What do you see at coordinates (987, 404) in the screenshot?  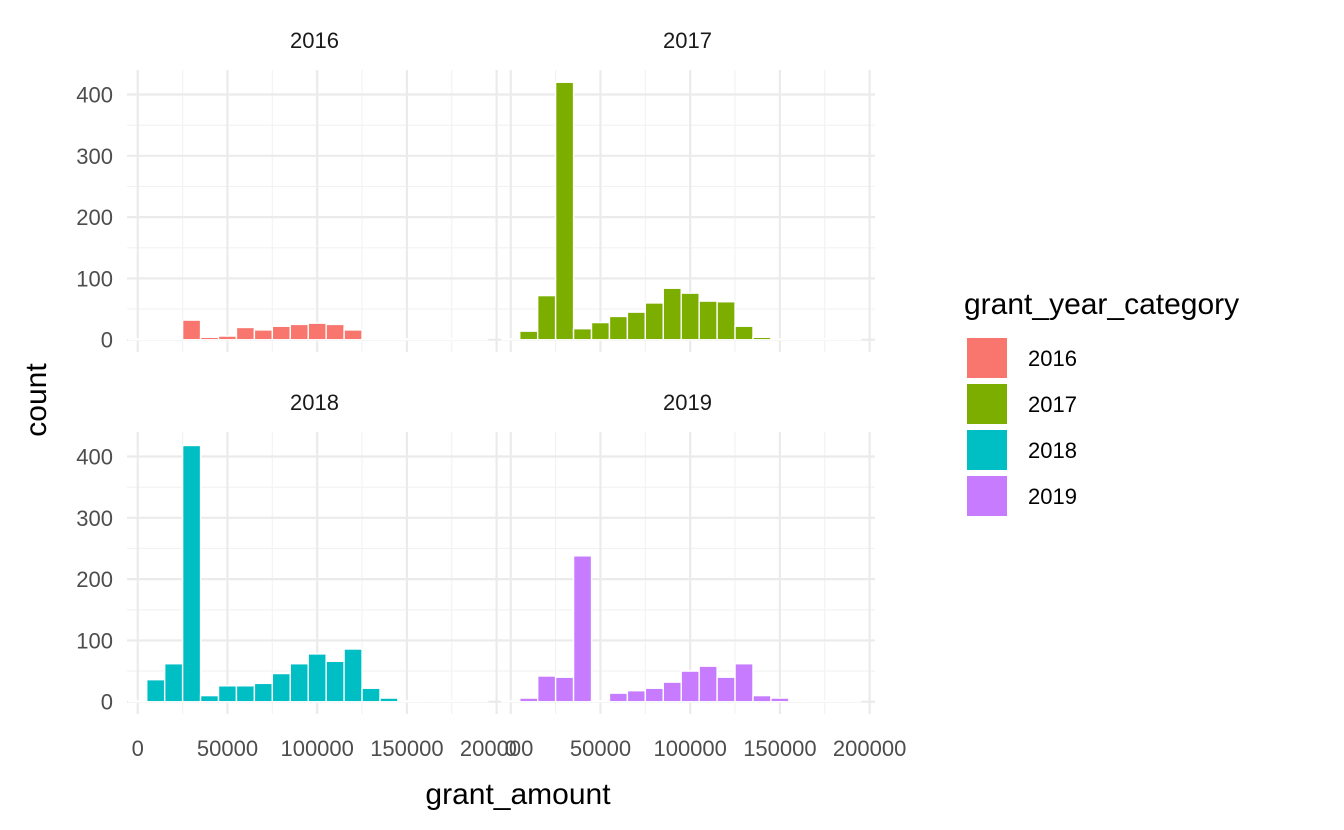 I see `legend-key-2017` at bounding box center [987, 404].